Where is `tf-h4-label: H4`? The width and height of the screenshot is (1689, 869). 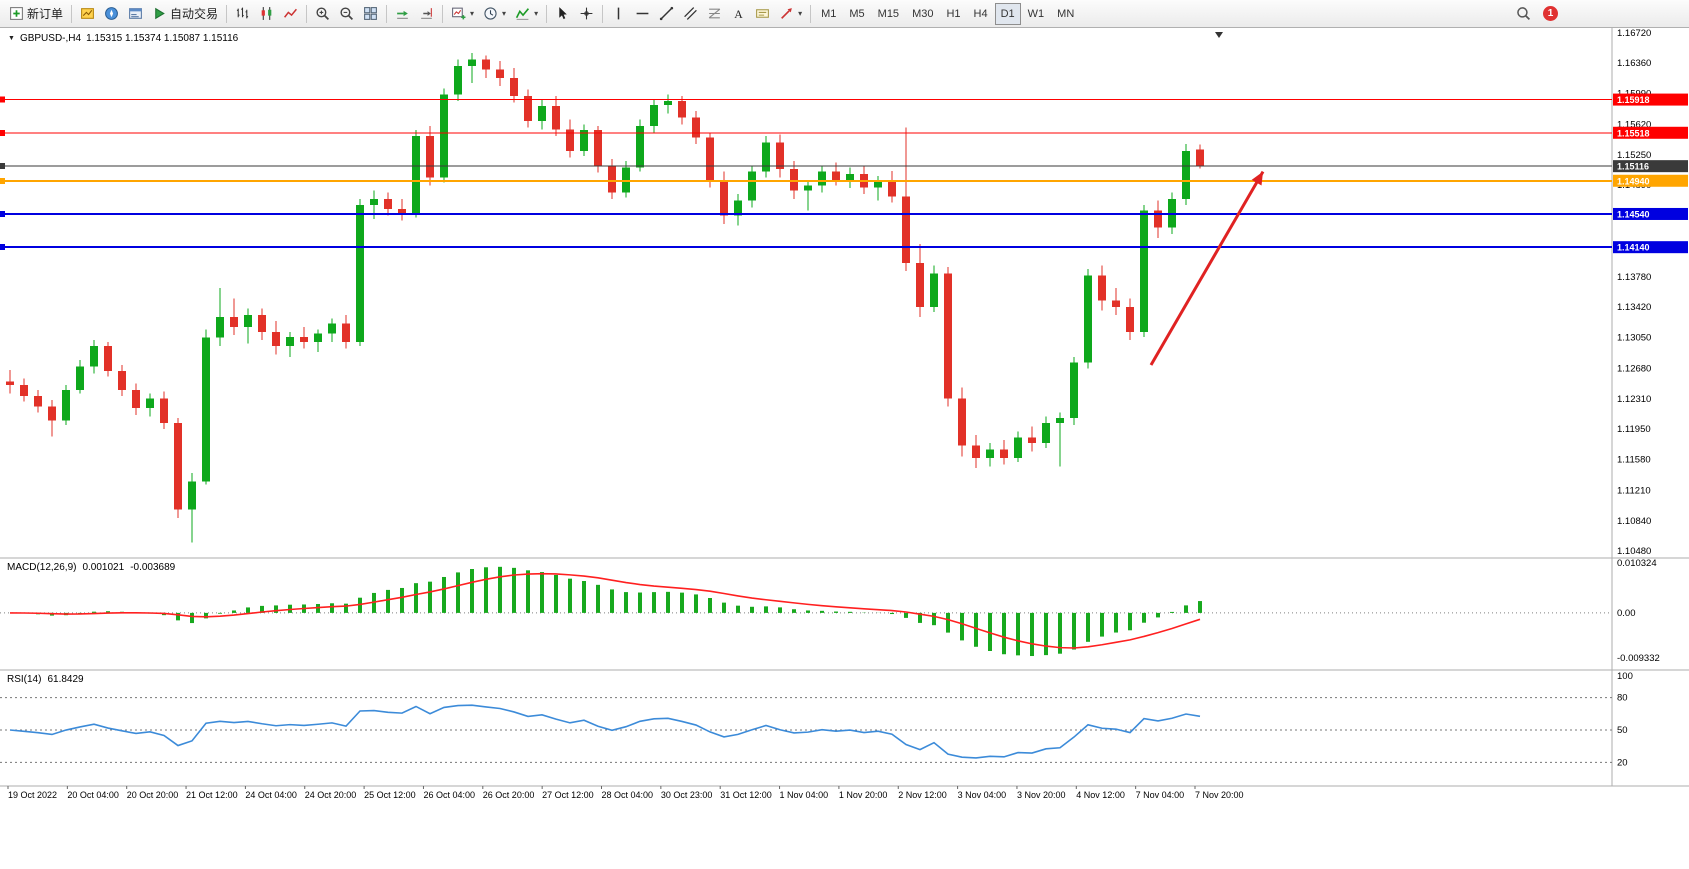 tf-h4-label: H4 is located at coordinates (980, 13).